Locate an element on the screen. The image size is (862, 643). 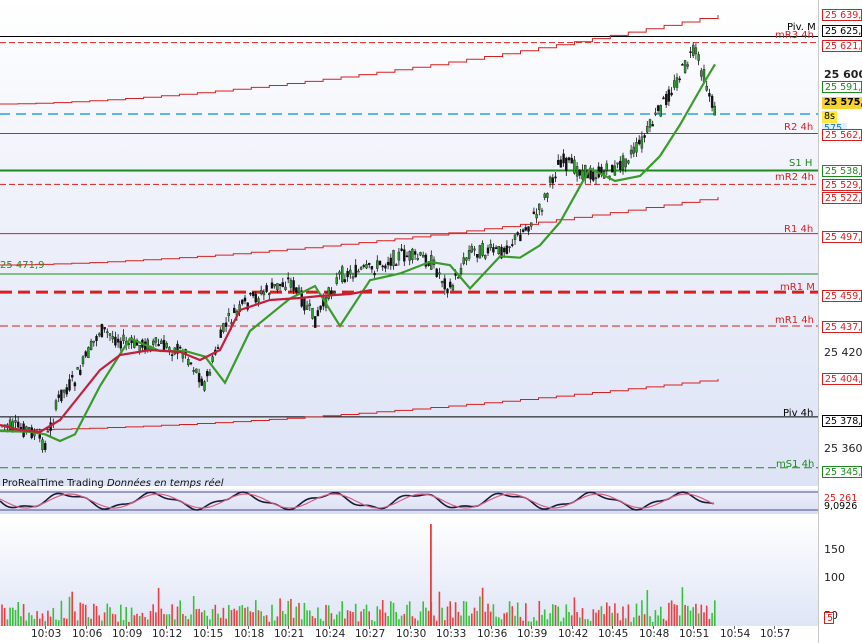
price-tick-25600: 25 600 is located at coordinates (843, 74).